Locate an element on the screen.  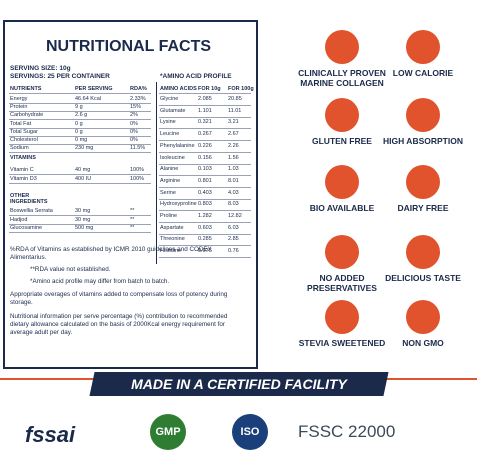
table-cell: 15% is located at coordinates (136, 107).